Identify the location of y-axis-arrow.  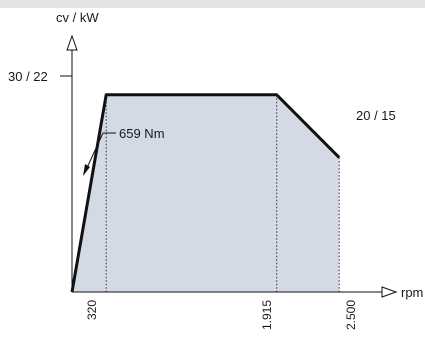
(72, 42).